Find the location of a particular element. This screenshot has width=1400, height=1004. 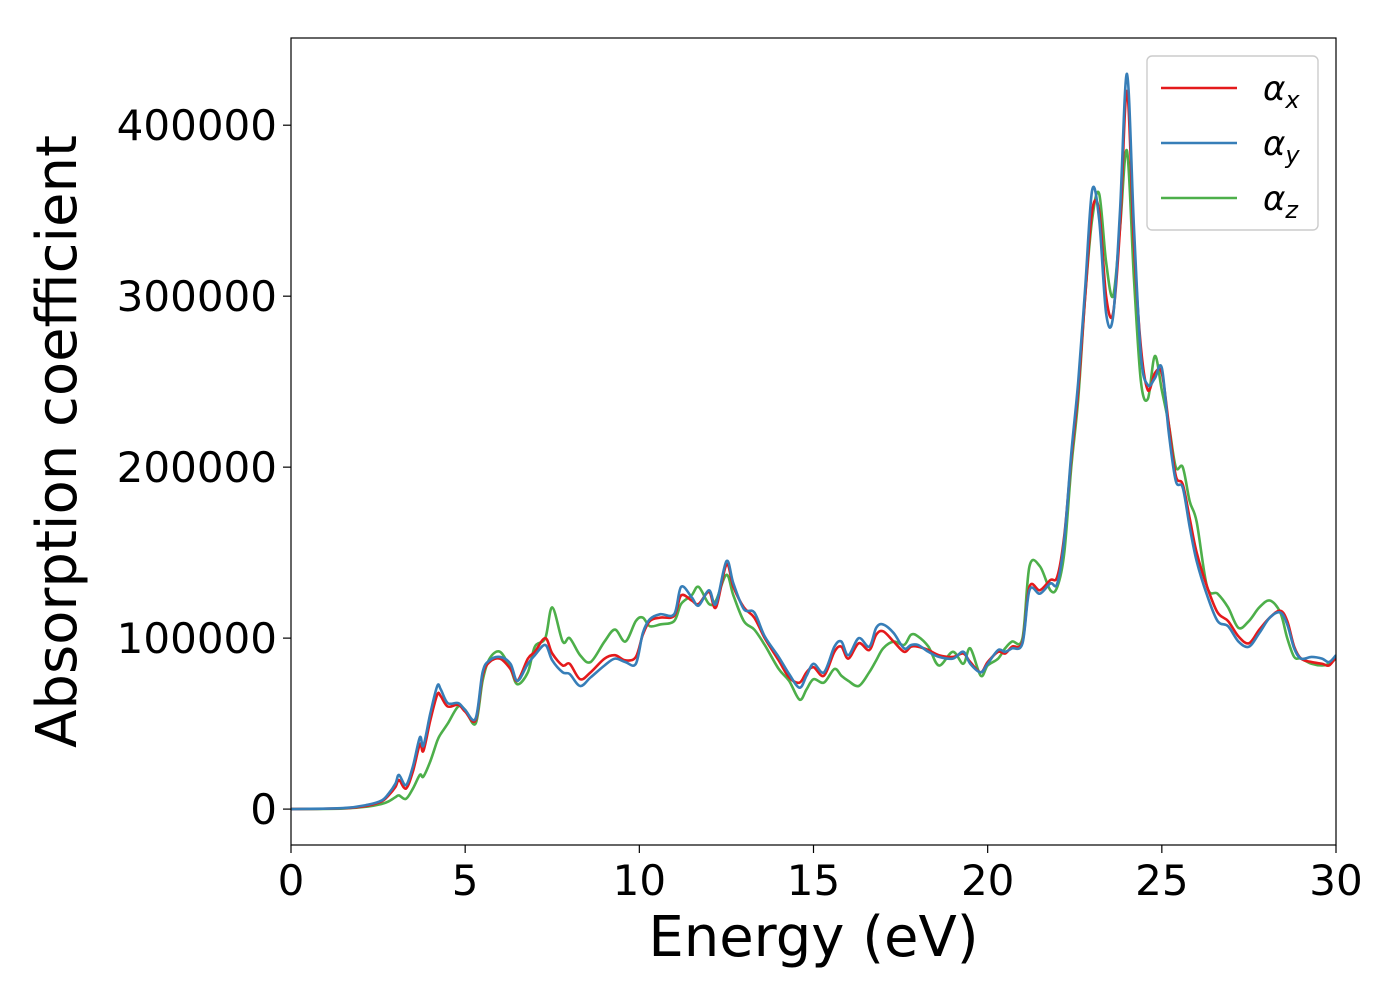

y-tick-label: 300000 is located at coordinates (197, 296).